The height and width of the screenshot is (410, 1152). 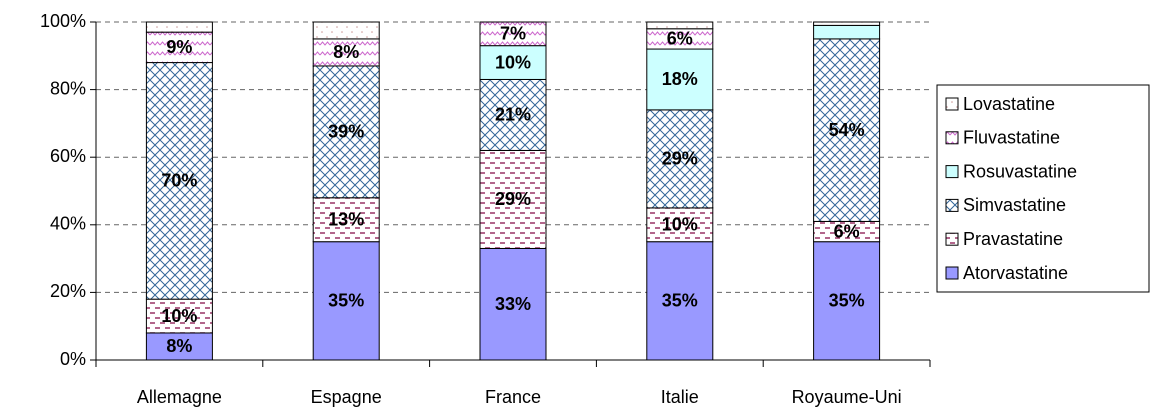 I want to click on x-tick-label: France, so click(x=513, y=397).